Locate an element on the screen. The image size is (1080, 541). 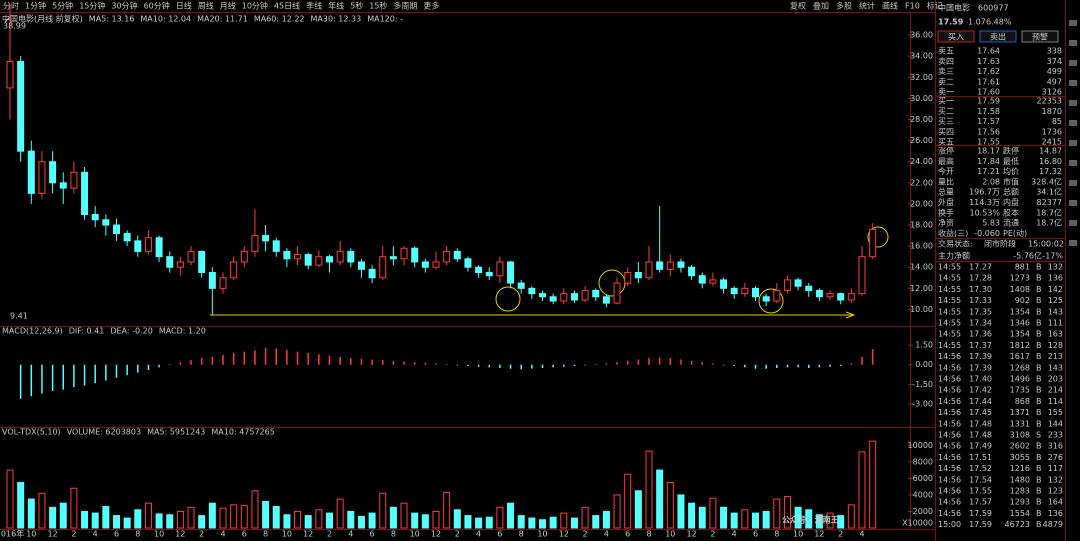
tick-count: 123 is located at coordinates (1055, 491).